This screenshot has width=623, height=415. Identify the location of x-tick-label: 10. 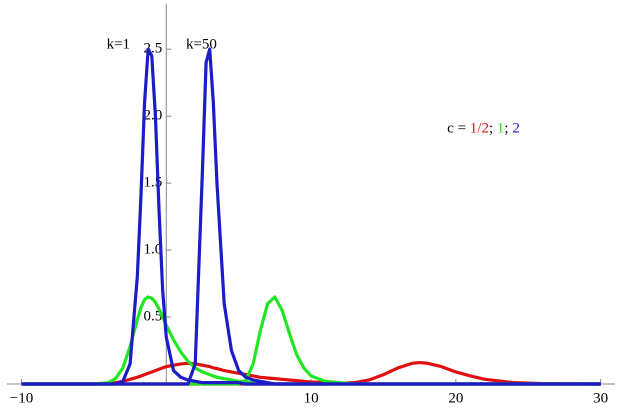
(311, 398).